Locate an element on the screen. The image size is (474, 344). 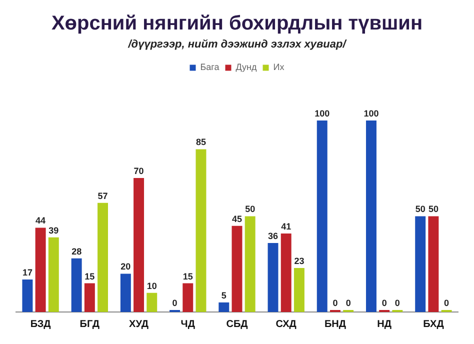
x-tick-label: СХД is located at coordinates (286, 324).